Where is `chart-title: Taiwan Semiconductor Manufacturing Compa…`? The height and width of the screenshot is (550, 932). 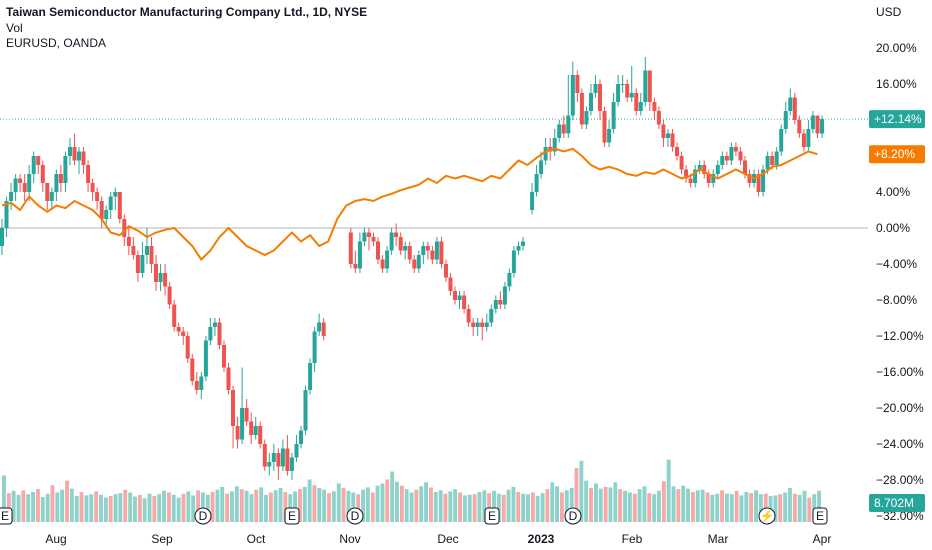 chart-title: Taiwan Semiconductor Manufacturing Compa… is located at coordinates (187, 12).